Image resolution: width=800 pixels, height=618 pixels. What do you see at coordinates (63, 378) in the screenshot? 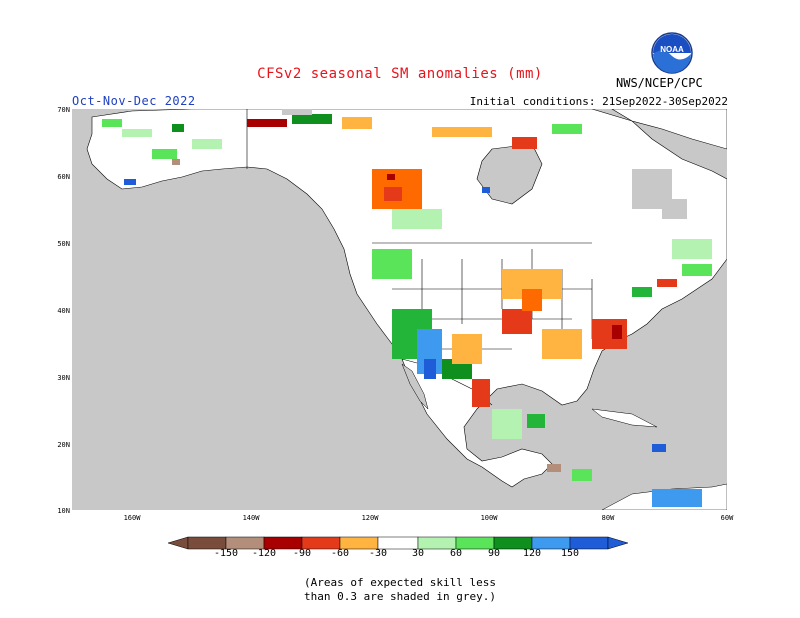
I see `lat-label: 30N` at bounding box center [63, 378].